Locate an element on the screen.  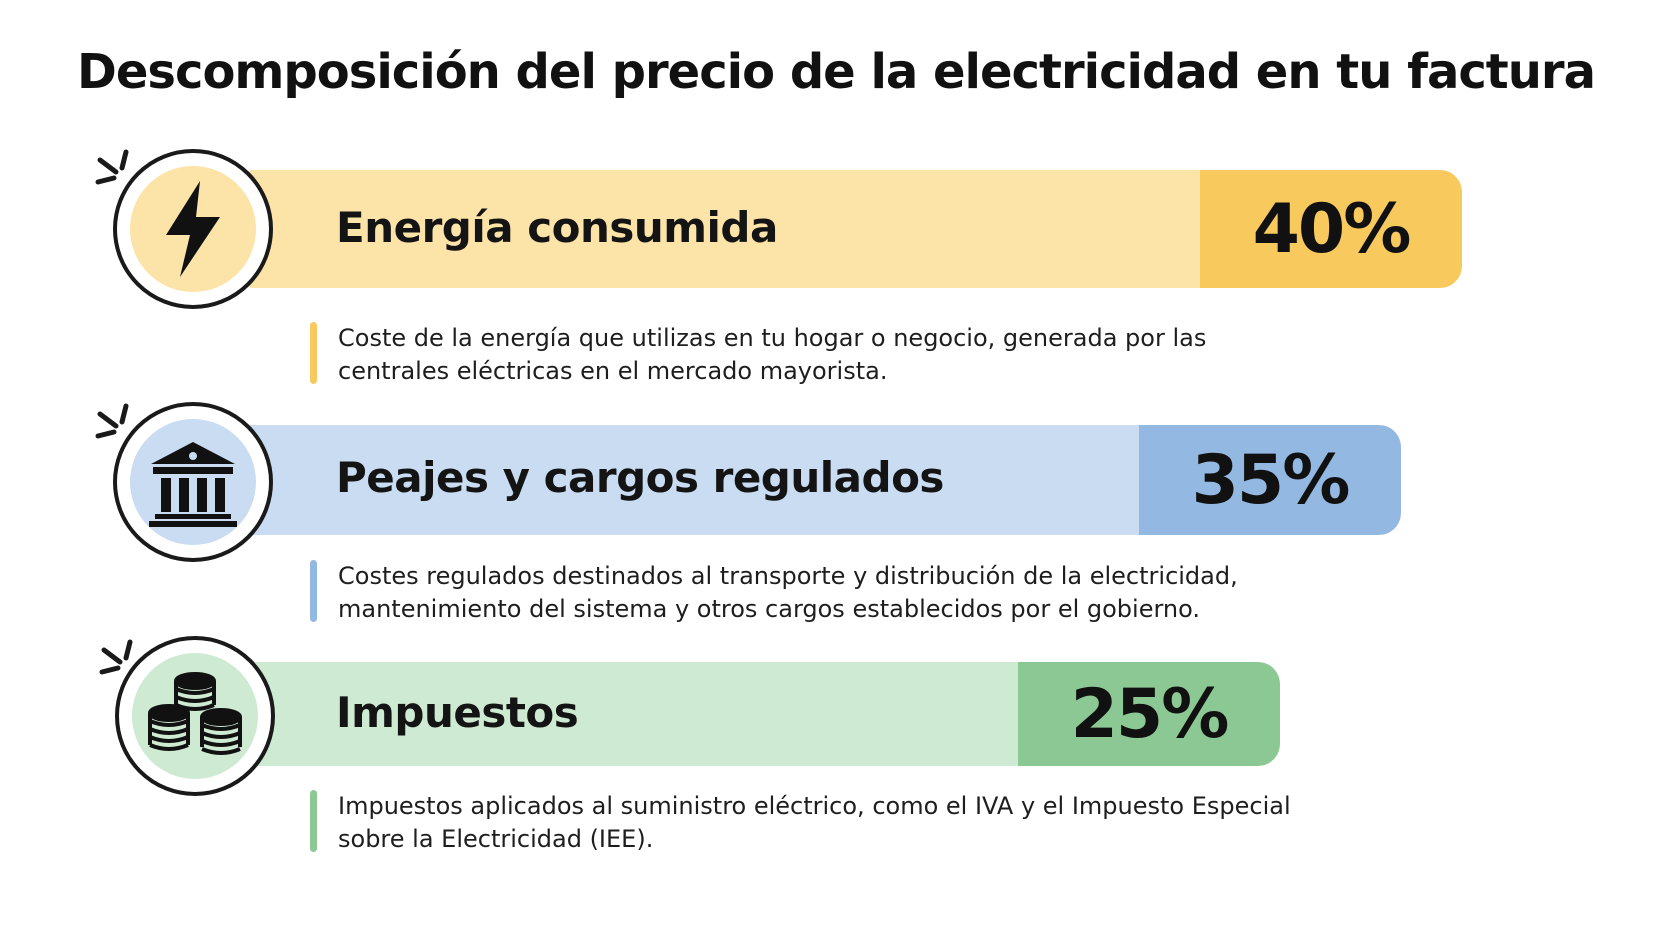
category-label-energia: Energía consumida is located at coordinates (557, 227).